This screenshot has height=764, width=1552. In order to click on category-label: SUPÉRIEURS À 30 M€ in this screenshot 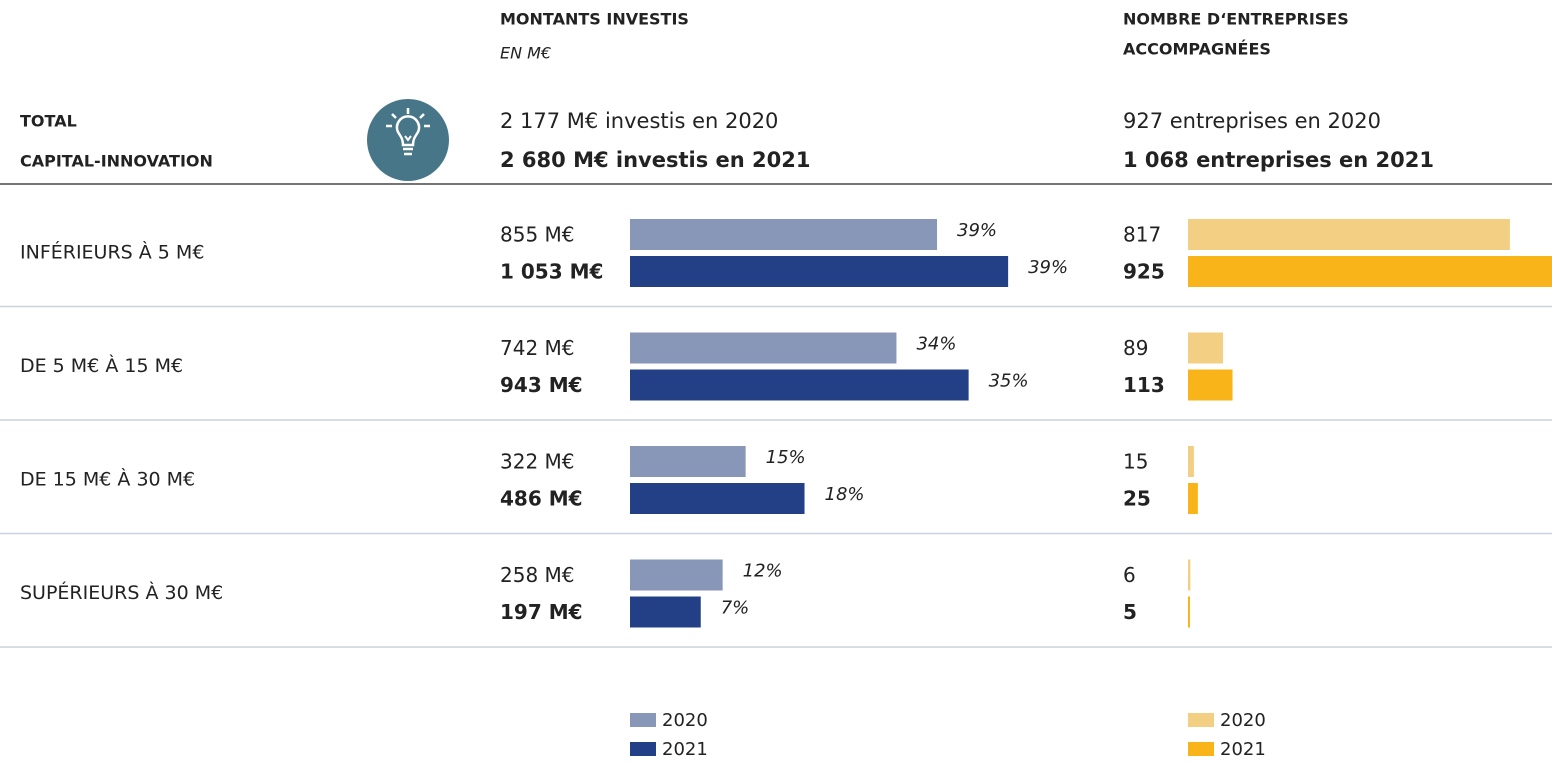, I will do `click(121, 592)`.